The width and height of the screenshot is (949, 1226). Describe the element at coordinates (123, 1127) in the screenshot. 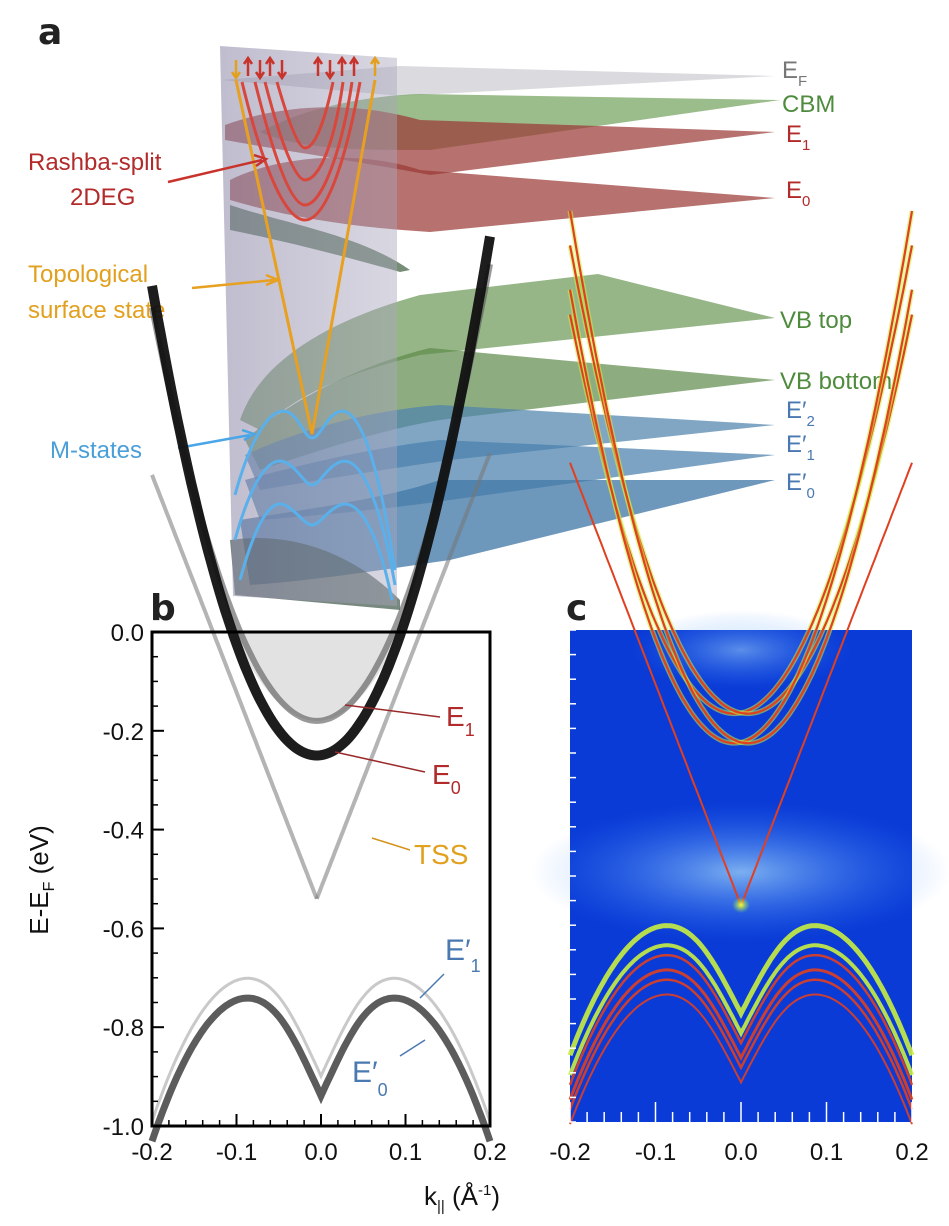

I see `b-ytick-label: -1.0` at that location.